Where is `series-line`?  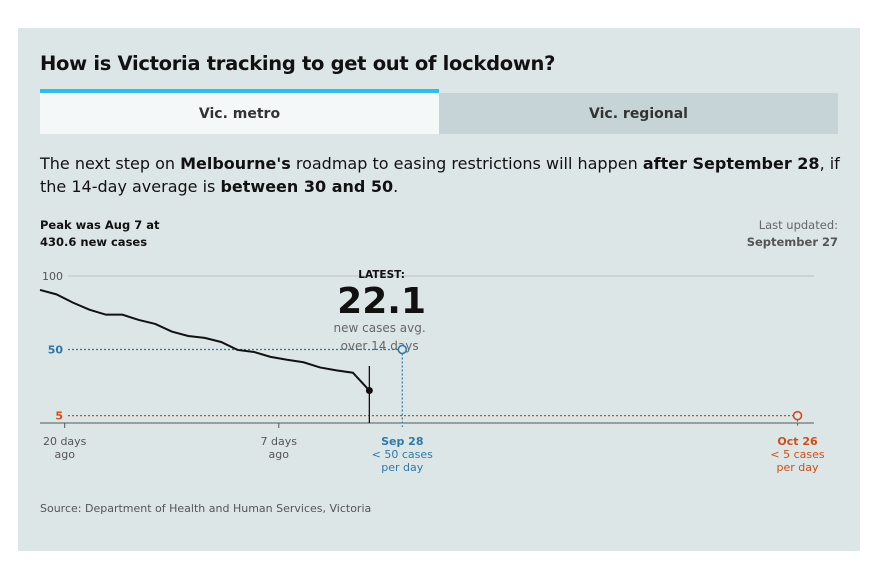
series-line is located at coordinates (205, 340).